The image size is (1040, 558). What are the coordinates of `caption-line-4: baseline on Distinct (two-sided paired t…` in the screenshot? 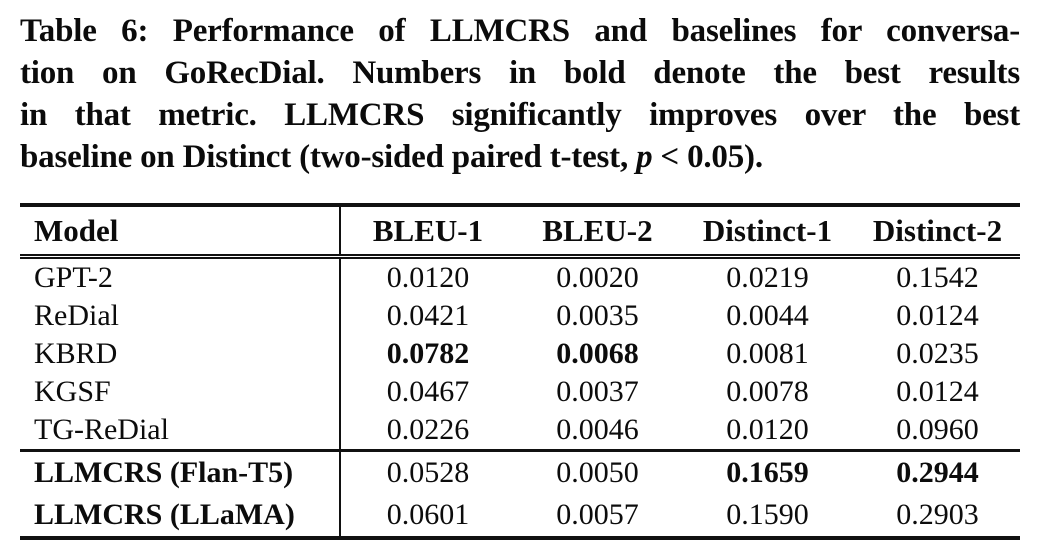 It's located at (520, 157).